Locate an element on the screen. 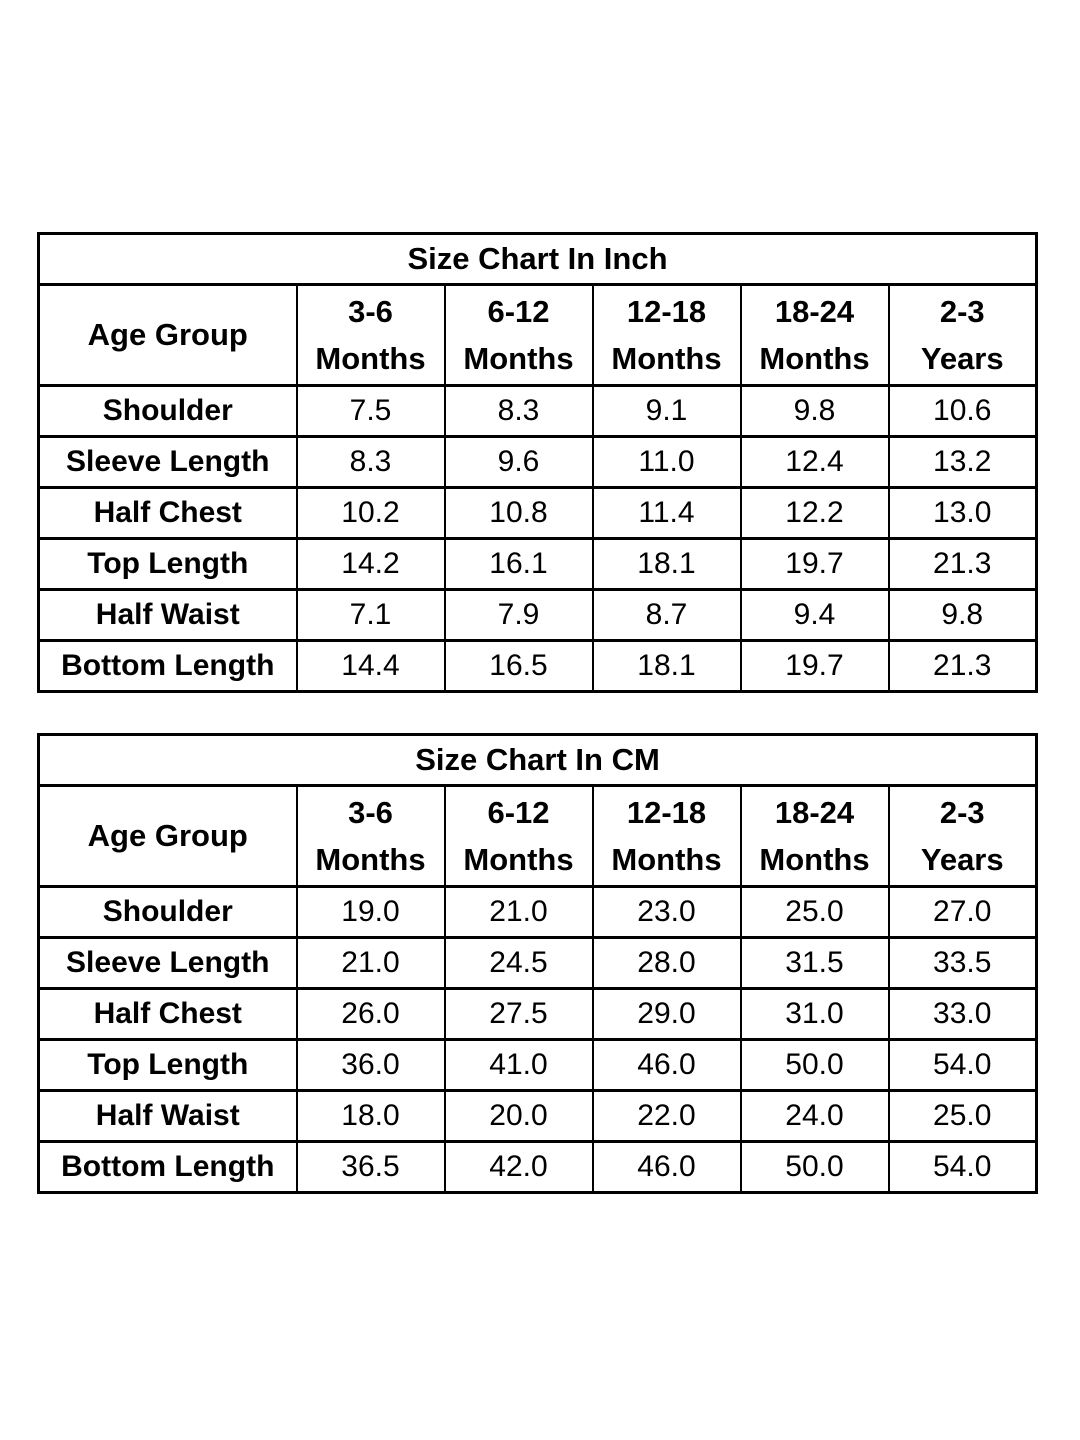 The image size is (1080, 1440). table-row: Shoulder 19.0 21.0 23.0 25.0 27.0 is located at coordinates (537, 912).